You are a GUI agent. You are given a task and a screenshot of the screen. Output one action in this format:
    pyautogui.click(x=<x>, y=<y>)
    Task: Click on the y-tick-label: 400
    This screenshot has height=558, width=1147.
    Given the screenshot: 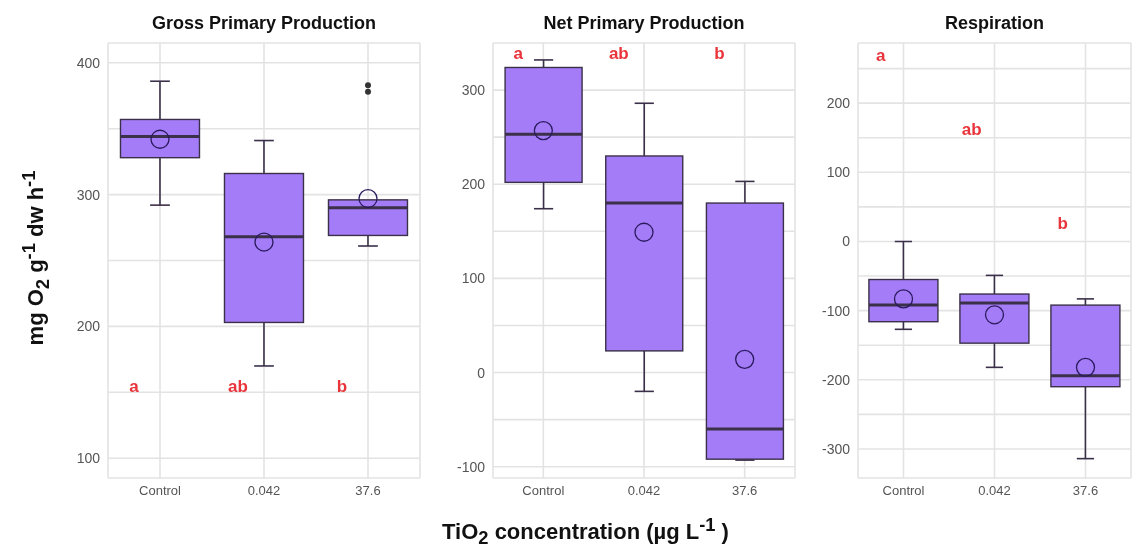 What is the action you would take?
    pyautogui.click(x=88, y=62)
    